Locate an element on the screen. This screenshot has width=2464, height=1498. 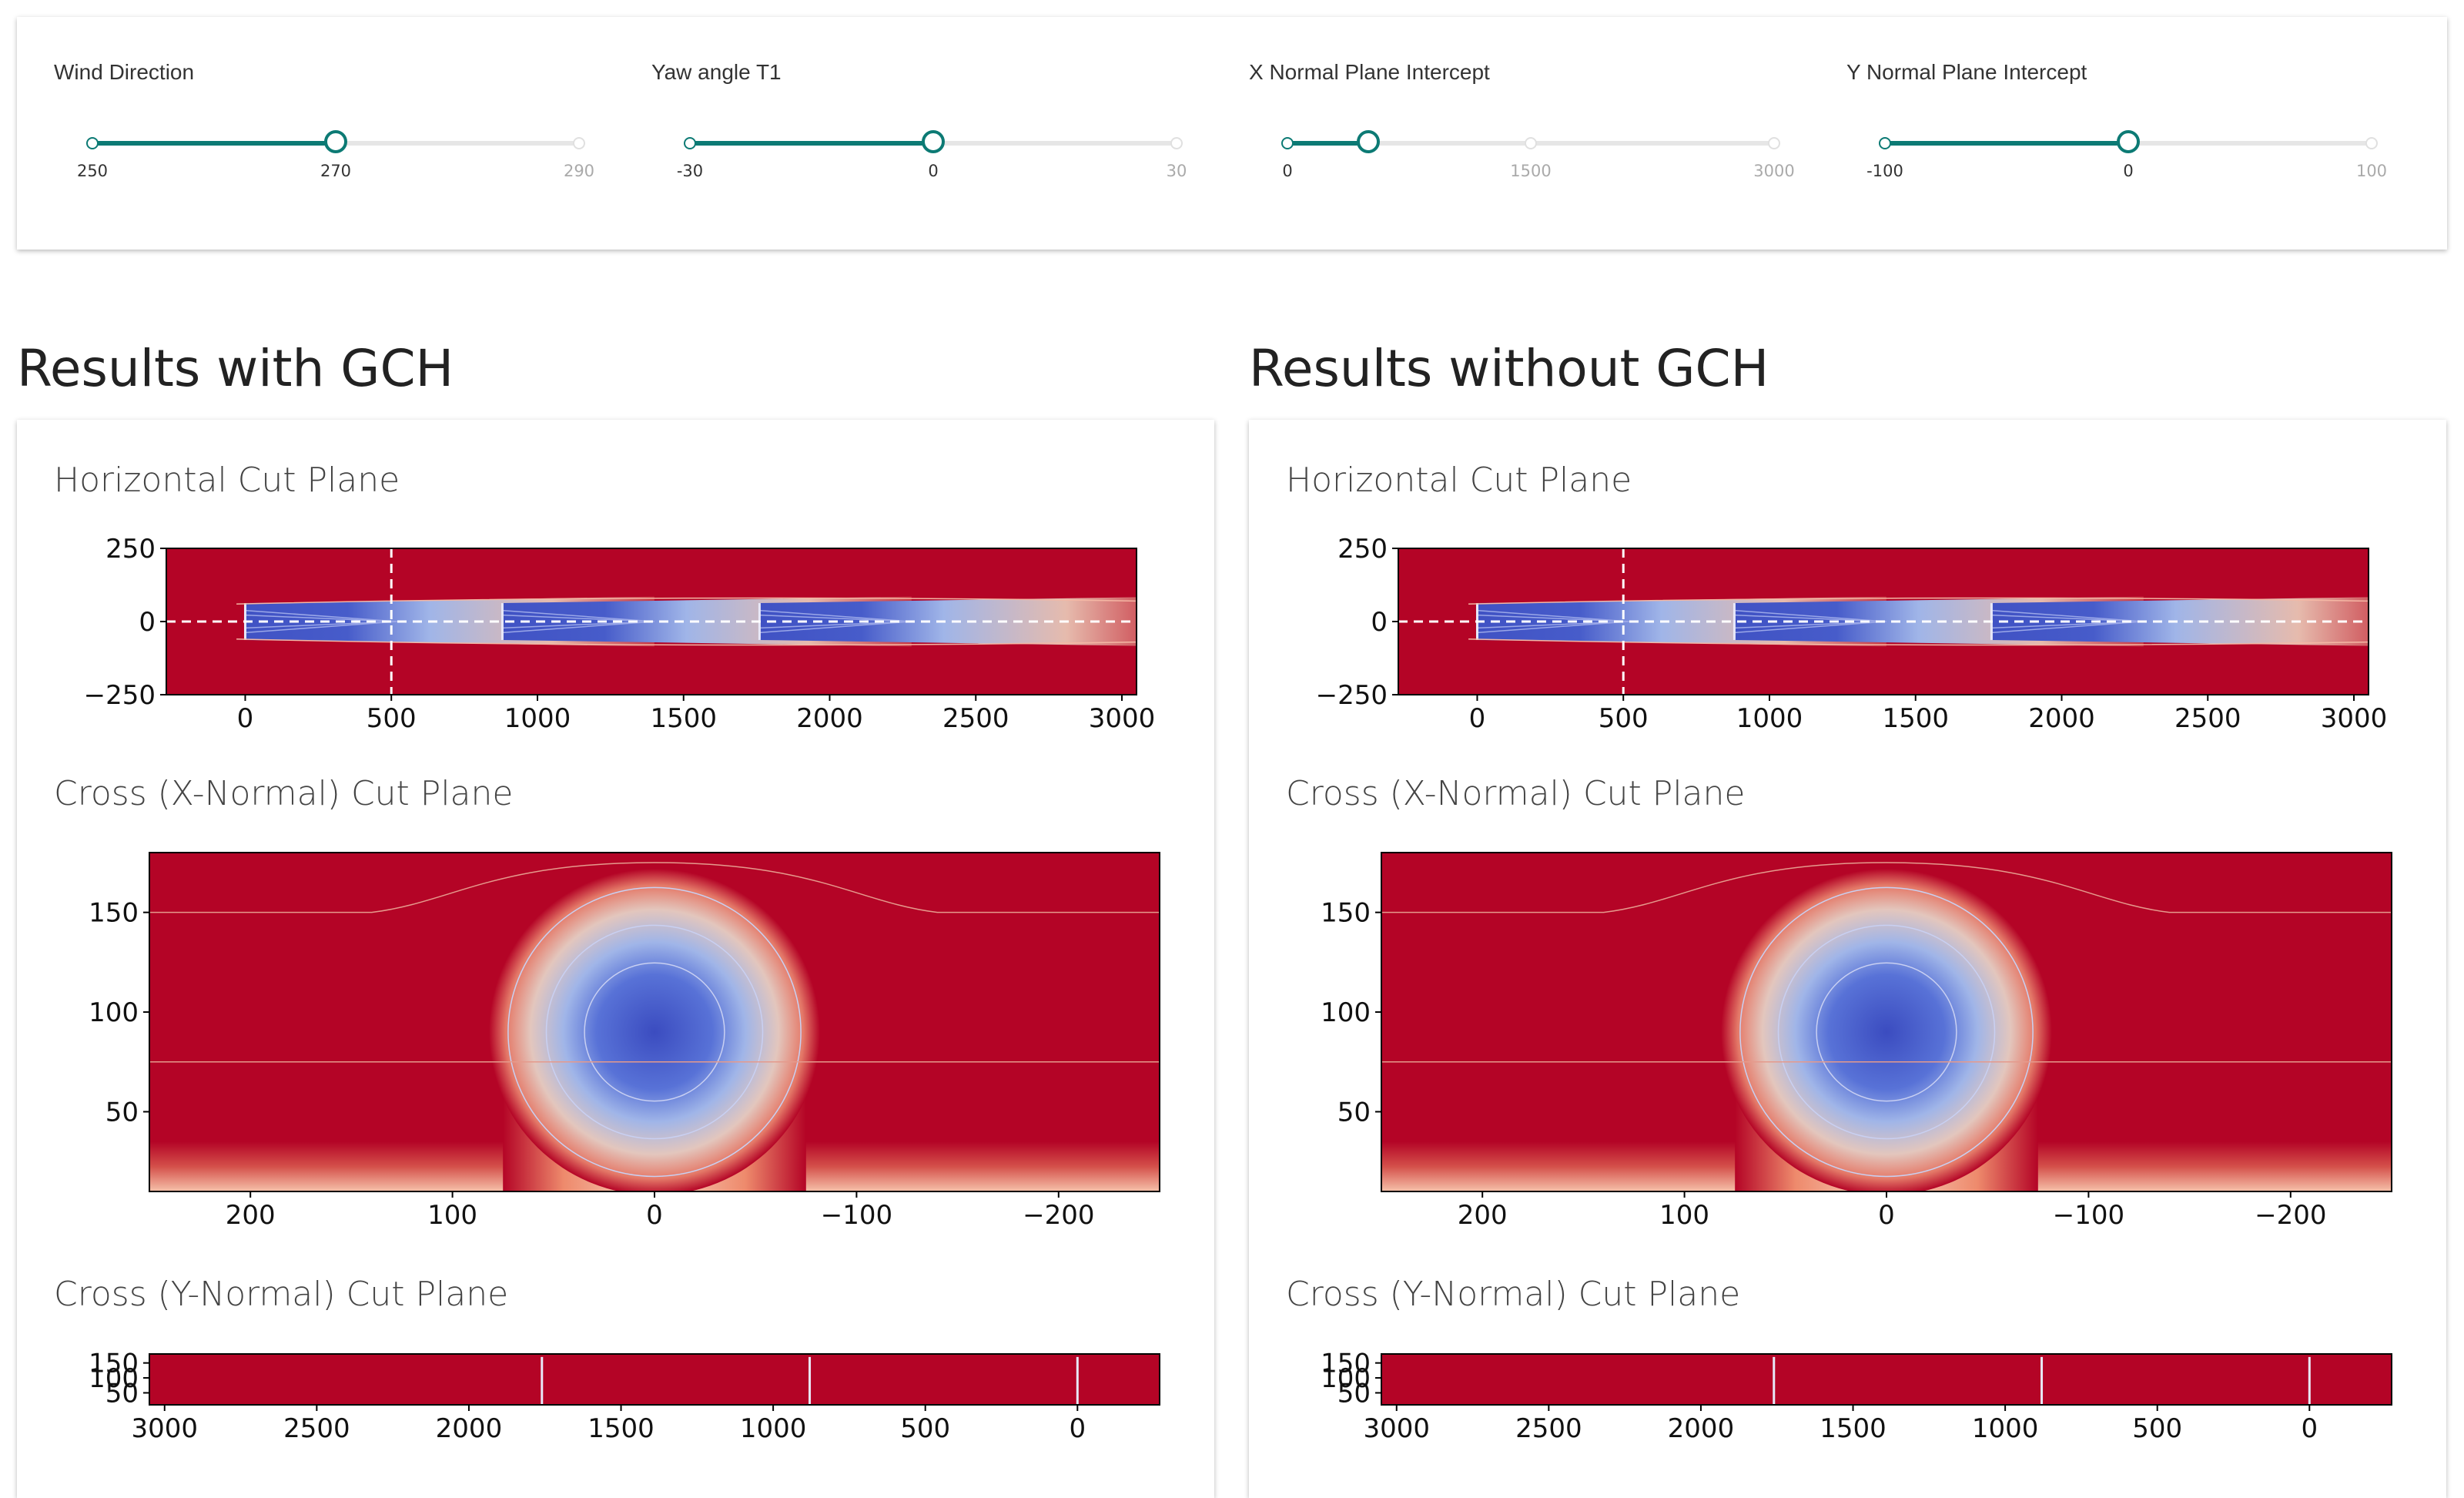
x-axis: 200 100 0 −100 −200 is located at coordinates (660, 1211).